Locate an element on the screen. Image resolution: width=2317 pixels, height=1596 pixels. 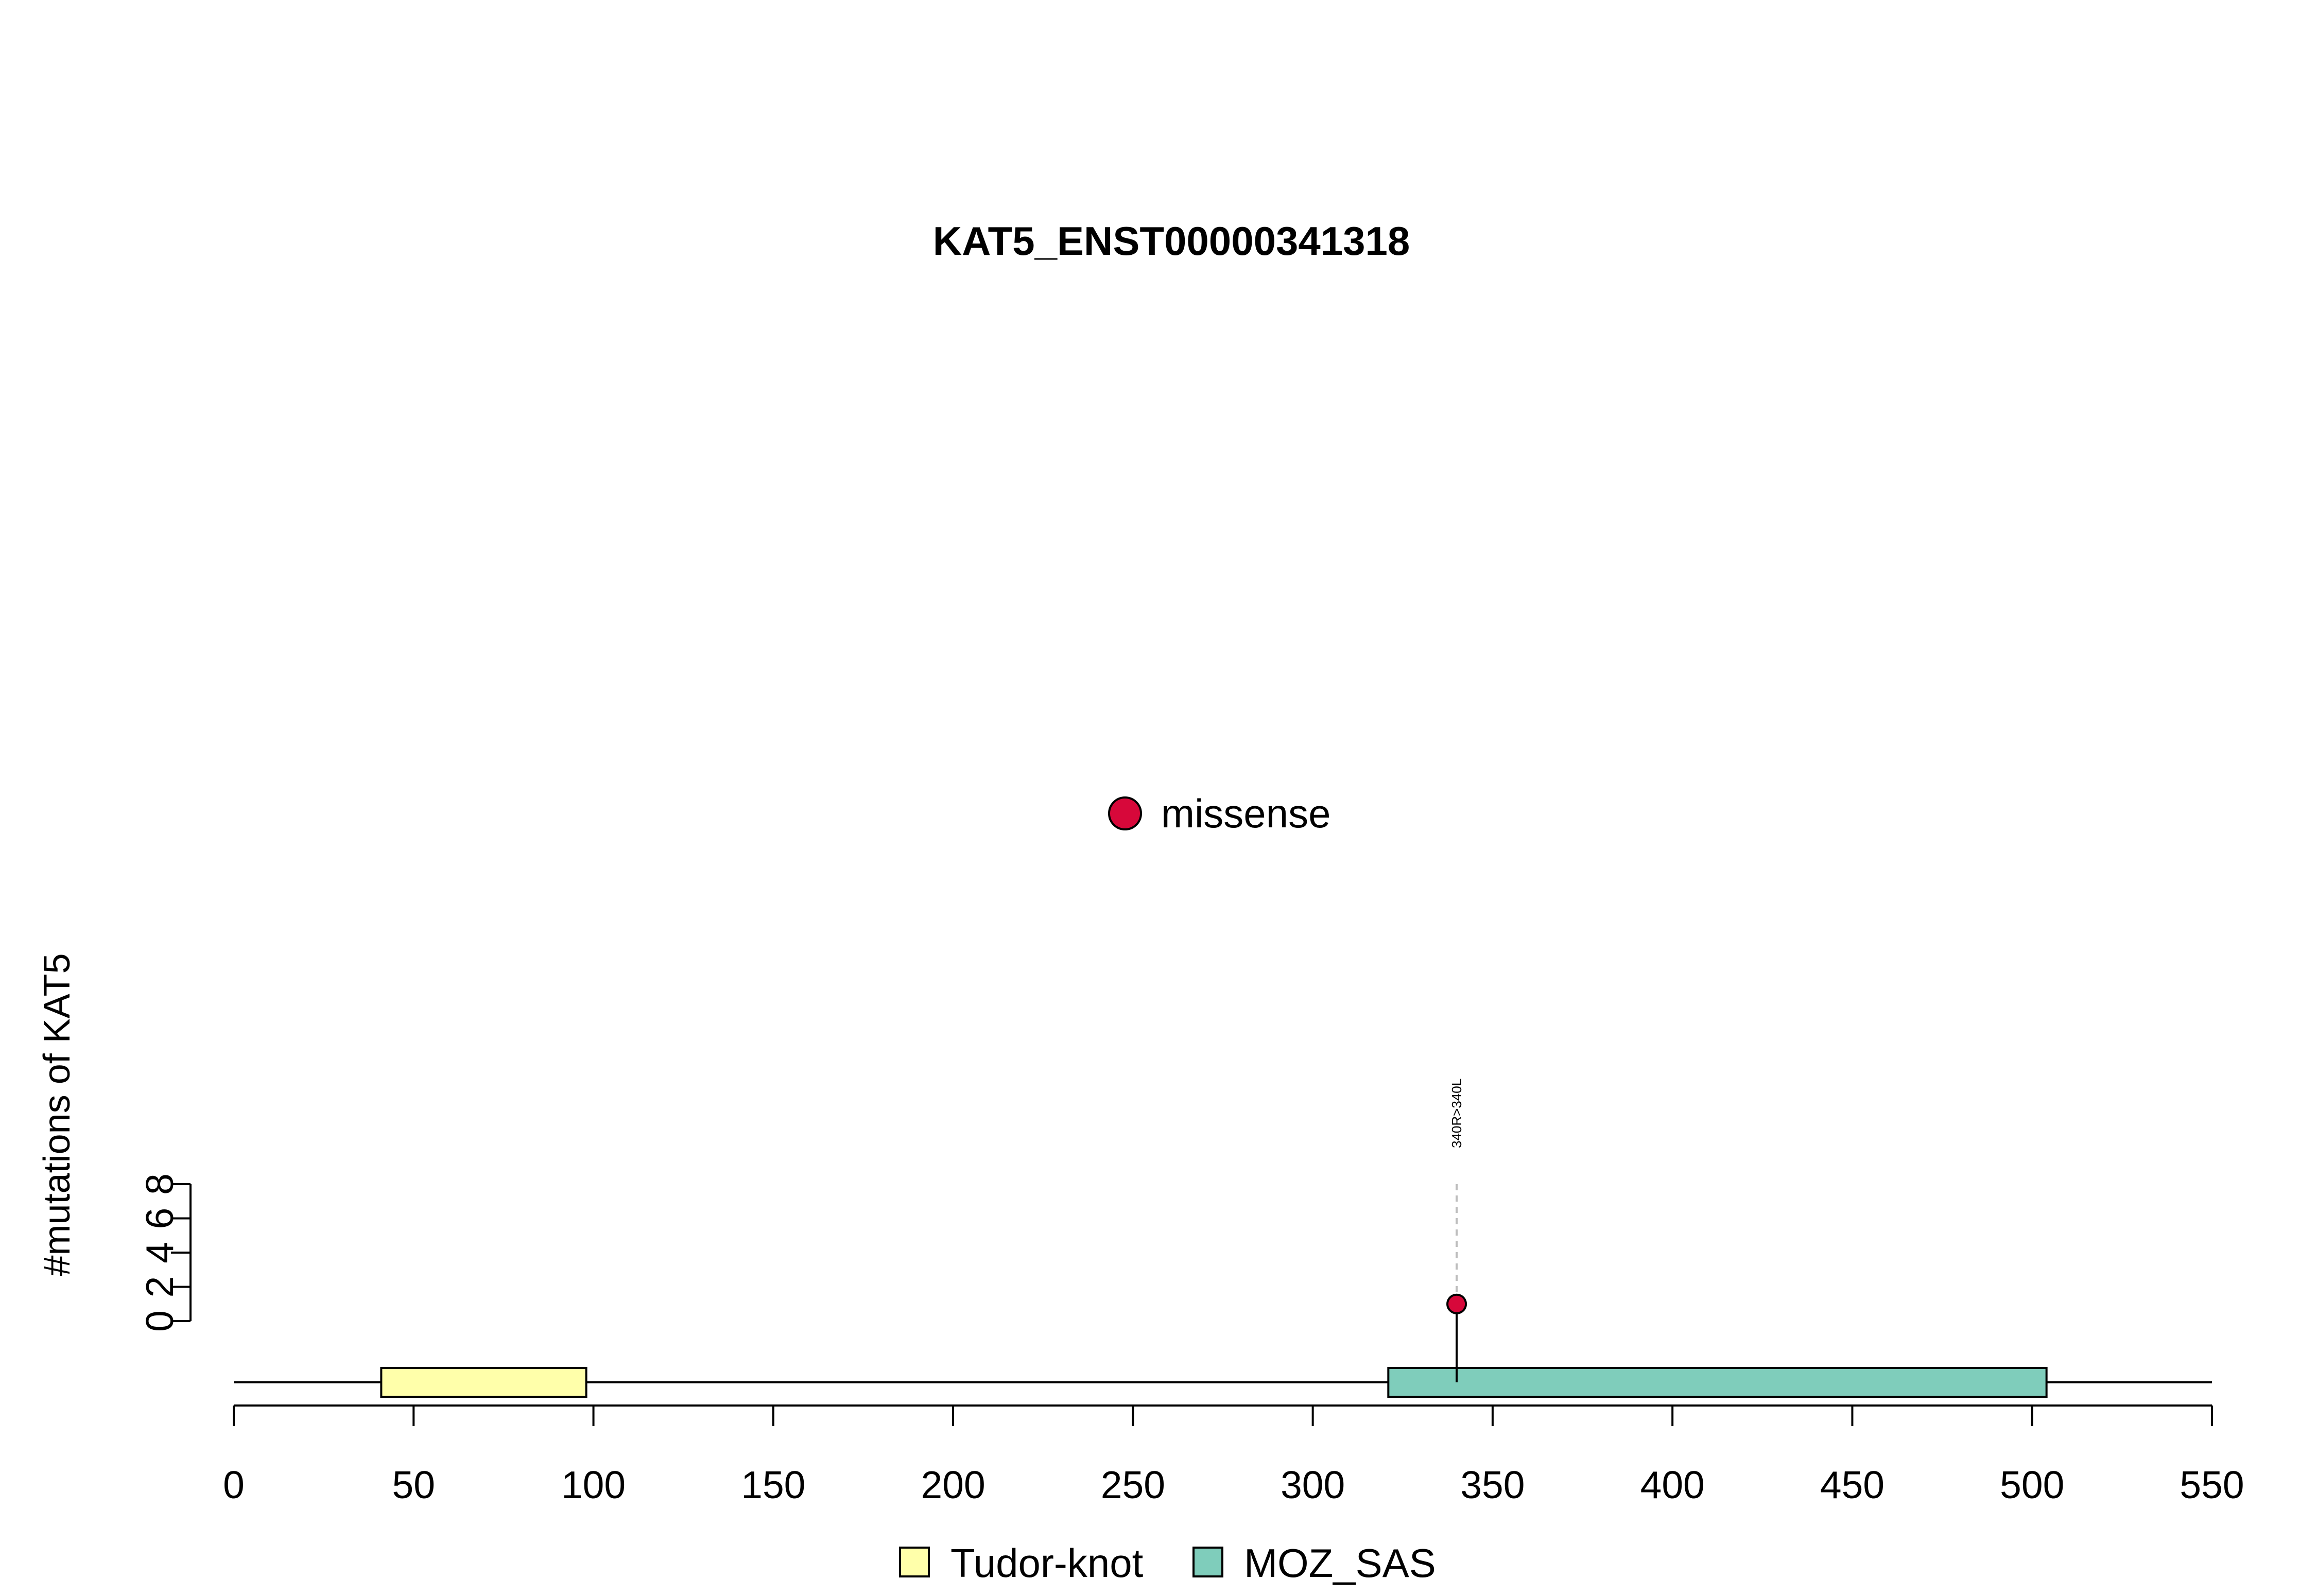
x-tick-label: 200 is located at coordinates (953, 1485).